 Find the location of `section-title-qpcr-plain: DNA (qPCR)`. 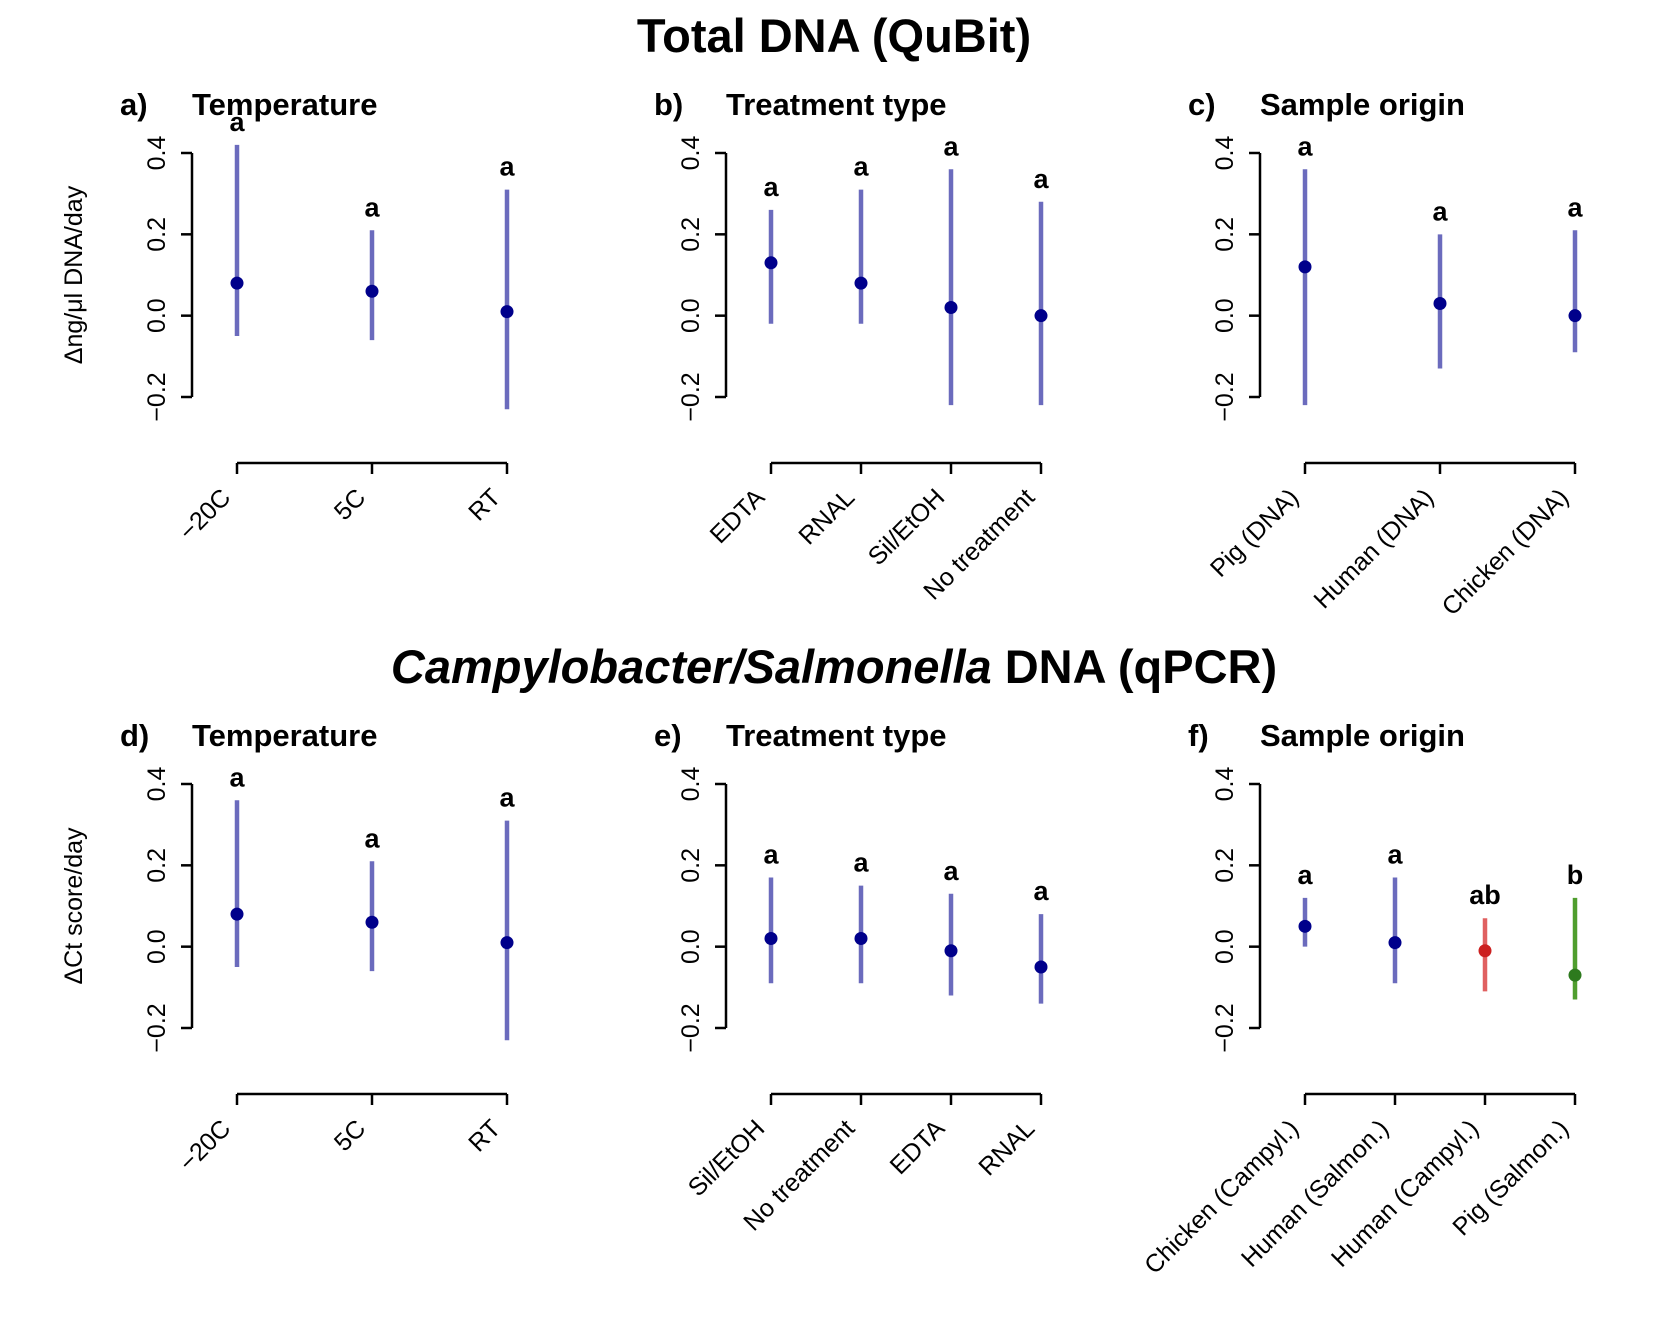

section-title-qpcr-plain: DNA (qPCR) is located at coordinates (1134, 666).